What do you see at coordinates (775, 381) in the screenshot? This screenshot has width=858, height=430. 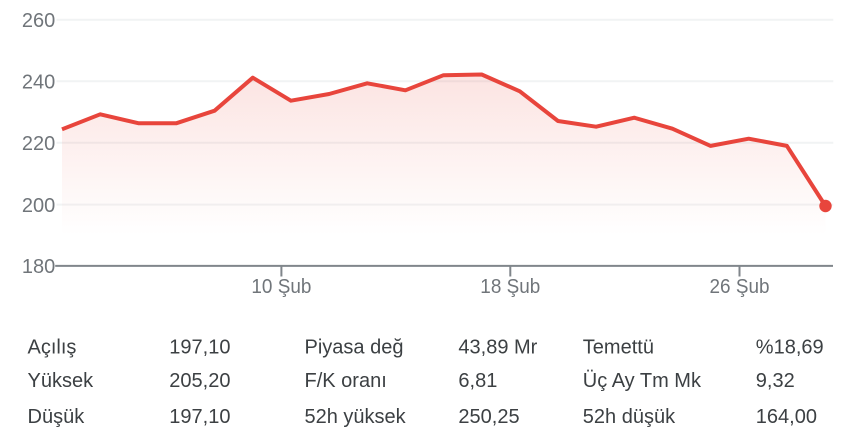 I see `svg-text: 9,32` at bounding box center [775, 381].